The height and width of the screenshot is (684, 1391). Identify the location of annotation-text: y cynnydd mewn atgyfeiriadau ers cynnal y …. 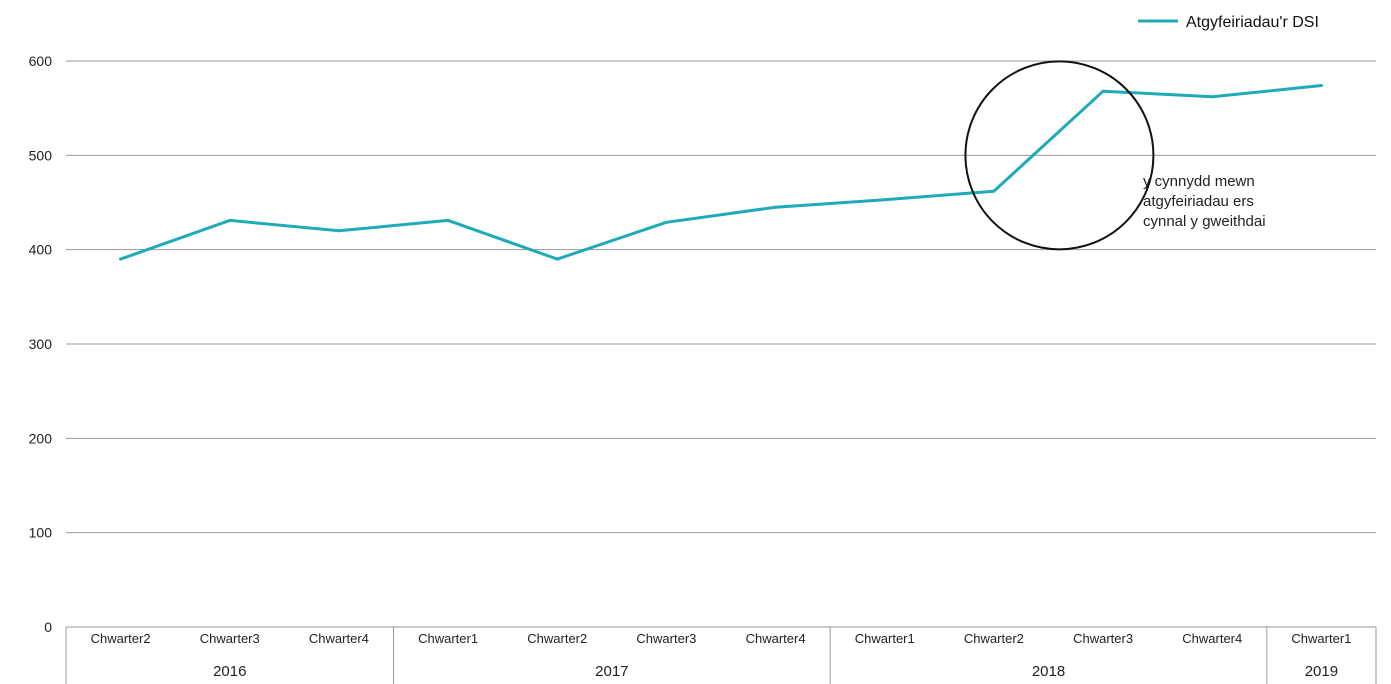
(1204, 201).